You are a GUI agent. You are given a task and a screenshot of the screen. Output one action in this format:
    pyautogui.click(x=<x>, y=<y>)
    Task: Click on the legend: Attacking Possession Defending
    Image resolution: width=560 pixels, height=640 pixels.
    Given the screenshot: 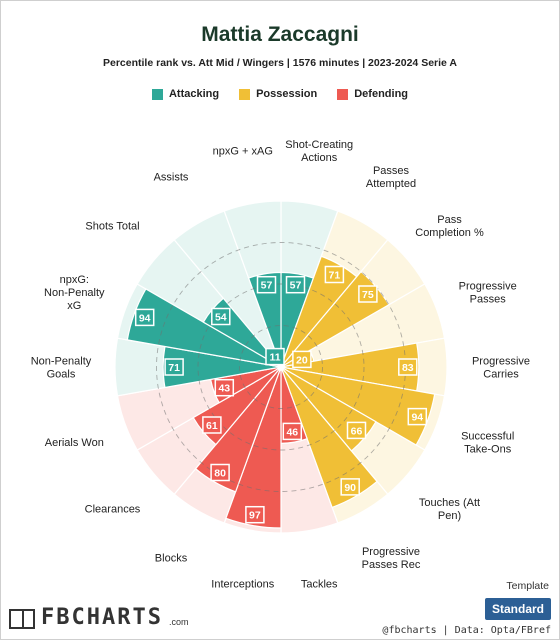 What is the action you would take?
    pyautogui.click(x=280, y=94)
    